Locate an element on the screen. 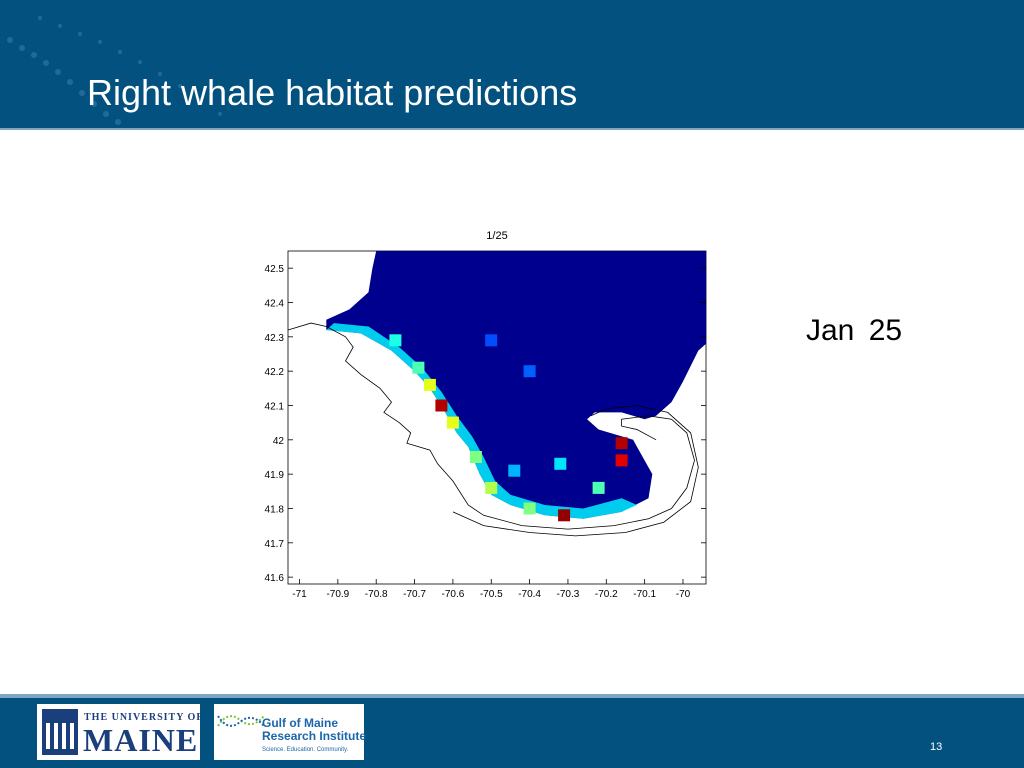  maine-logo-top-text: THE UNIVERSITY OF is located at coordinates (144, 717).